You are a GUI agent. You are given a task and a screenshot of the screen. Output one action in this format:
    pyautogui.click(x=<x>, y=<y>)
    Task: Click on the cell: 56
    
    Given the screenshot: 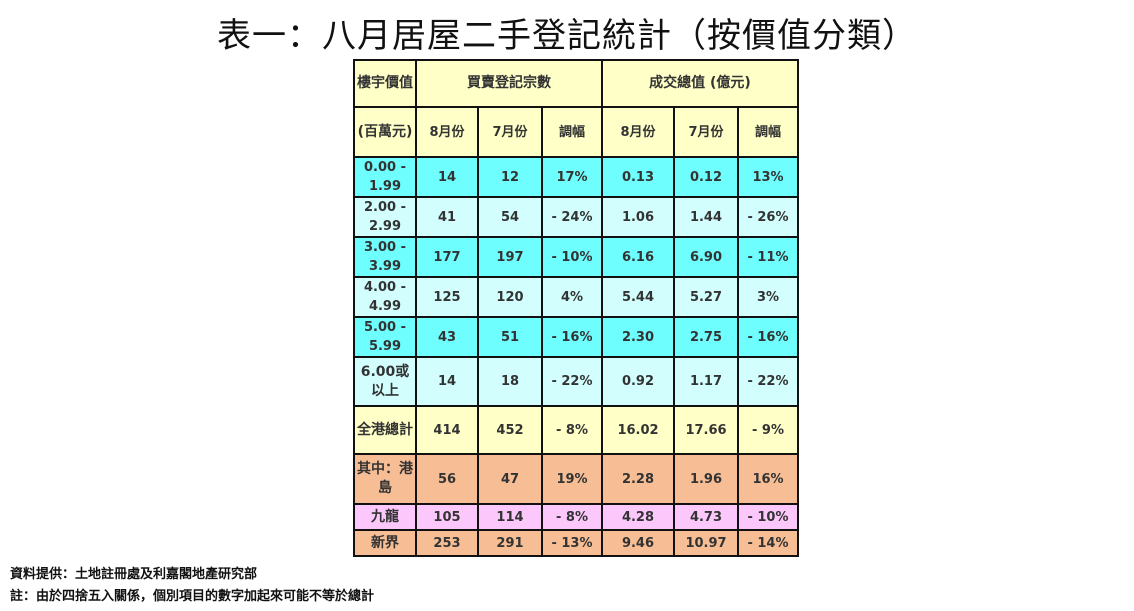 What is the action you would take?
    pyautogui.click(x=447, y=479)
    